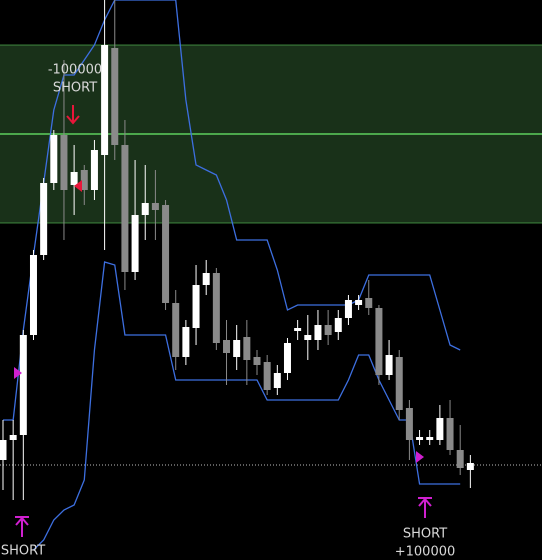 Image resolution: width=542 pixels, height=560 pixels. I want to click on annotation: -100000, so click(75, 70).